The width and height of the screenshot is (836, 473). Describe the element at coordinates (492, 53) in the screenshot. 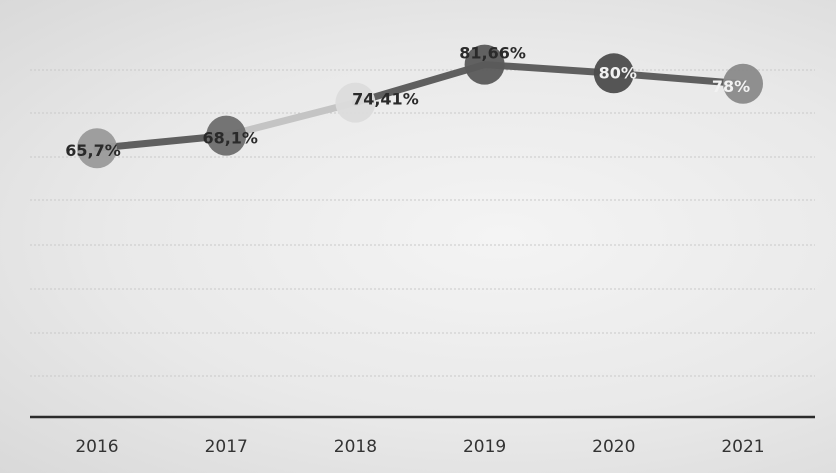

I see `data-label: 81,66%` at that location.